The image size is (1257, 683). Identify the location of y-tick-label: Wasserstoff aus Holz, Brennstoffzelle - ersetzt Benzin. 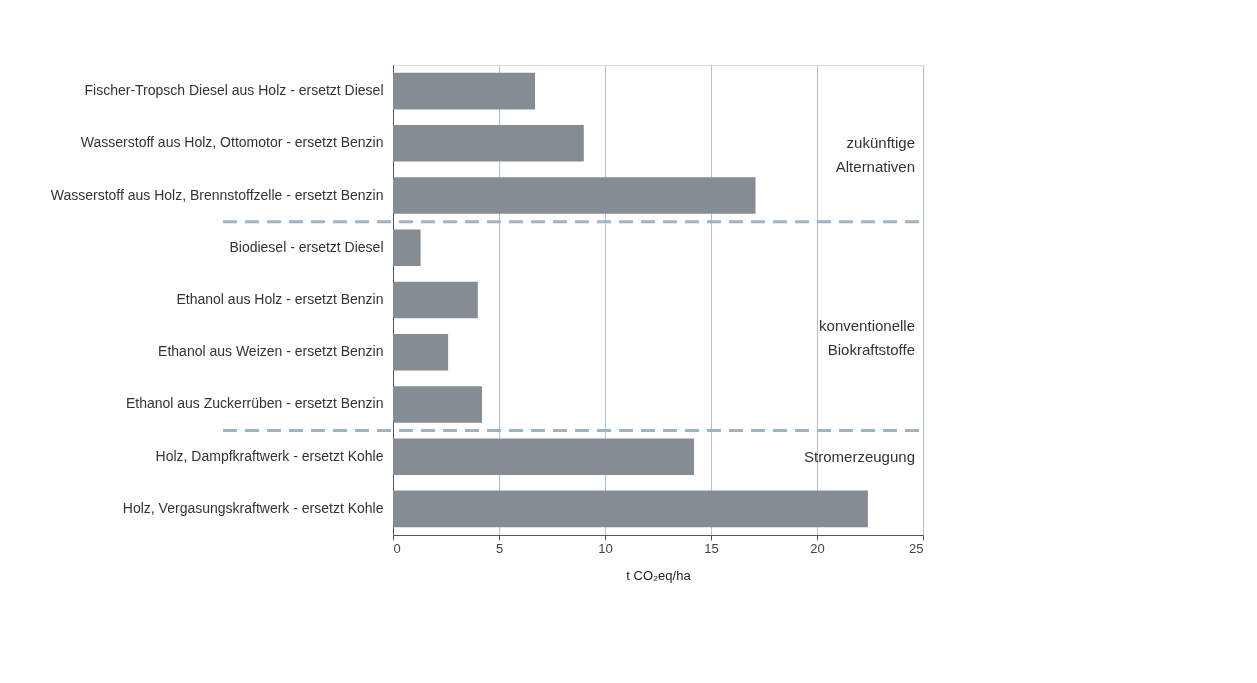
(217, 194).